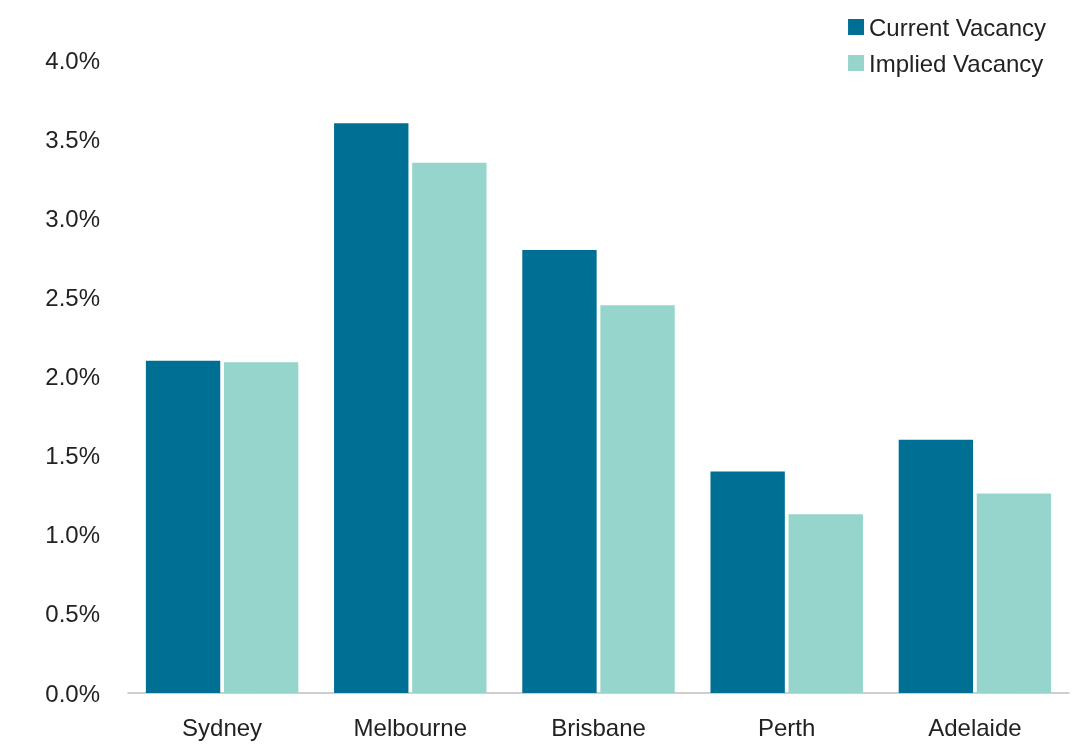 This screenshot has height=751, width=1089. Describe the element at coordinates (72, 614) in the screenshot. I see `y-tick-label: 0.5%` at that location.